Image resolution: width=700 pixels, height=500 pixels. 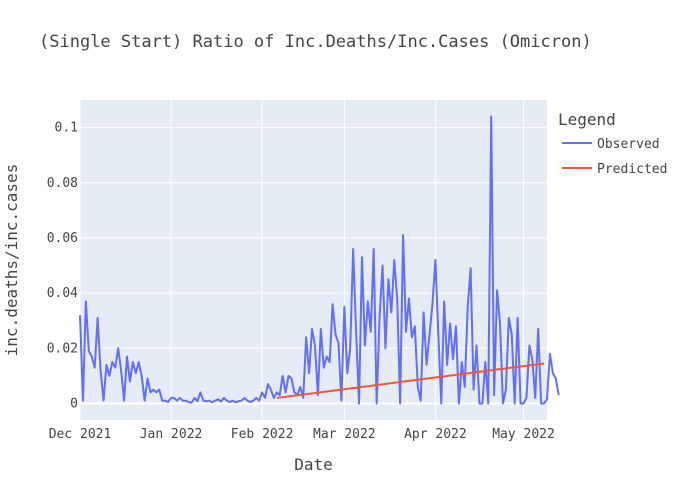 I want to click on x-axis-title: Date, so click(x=313, y=464).